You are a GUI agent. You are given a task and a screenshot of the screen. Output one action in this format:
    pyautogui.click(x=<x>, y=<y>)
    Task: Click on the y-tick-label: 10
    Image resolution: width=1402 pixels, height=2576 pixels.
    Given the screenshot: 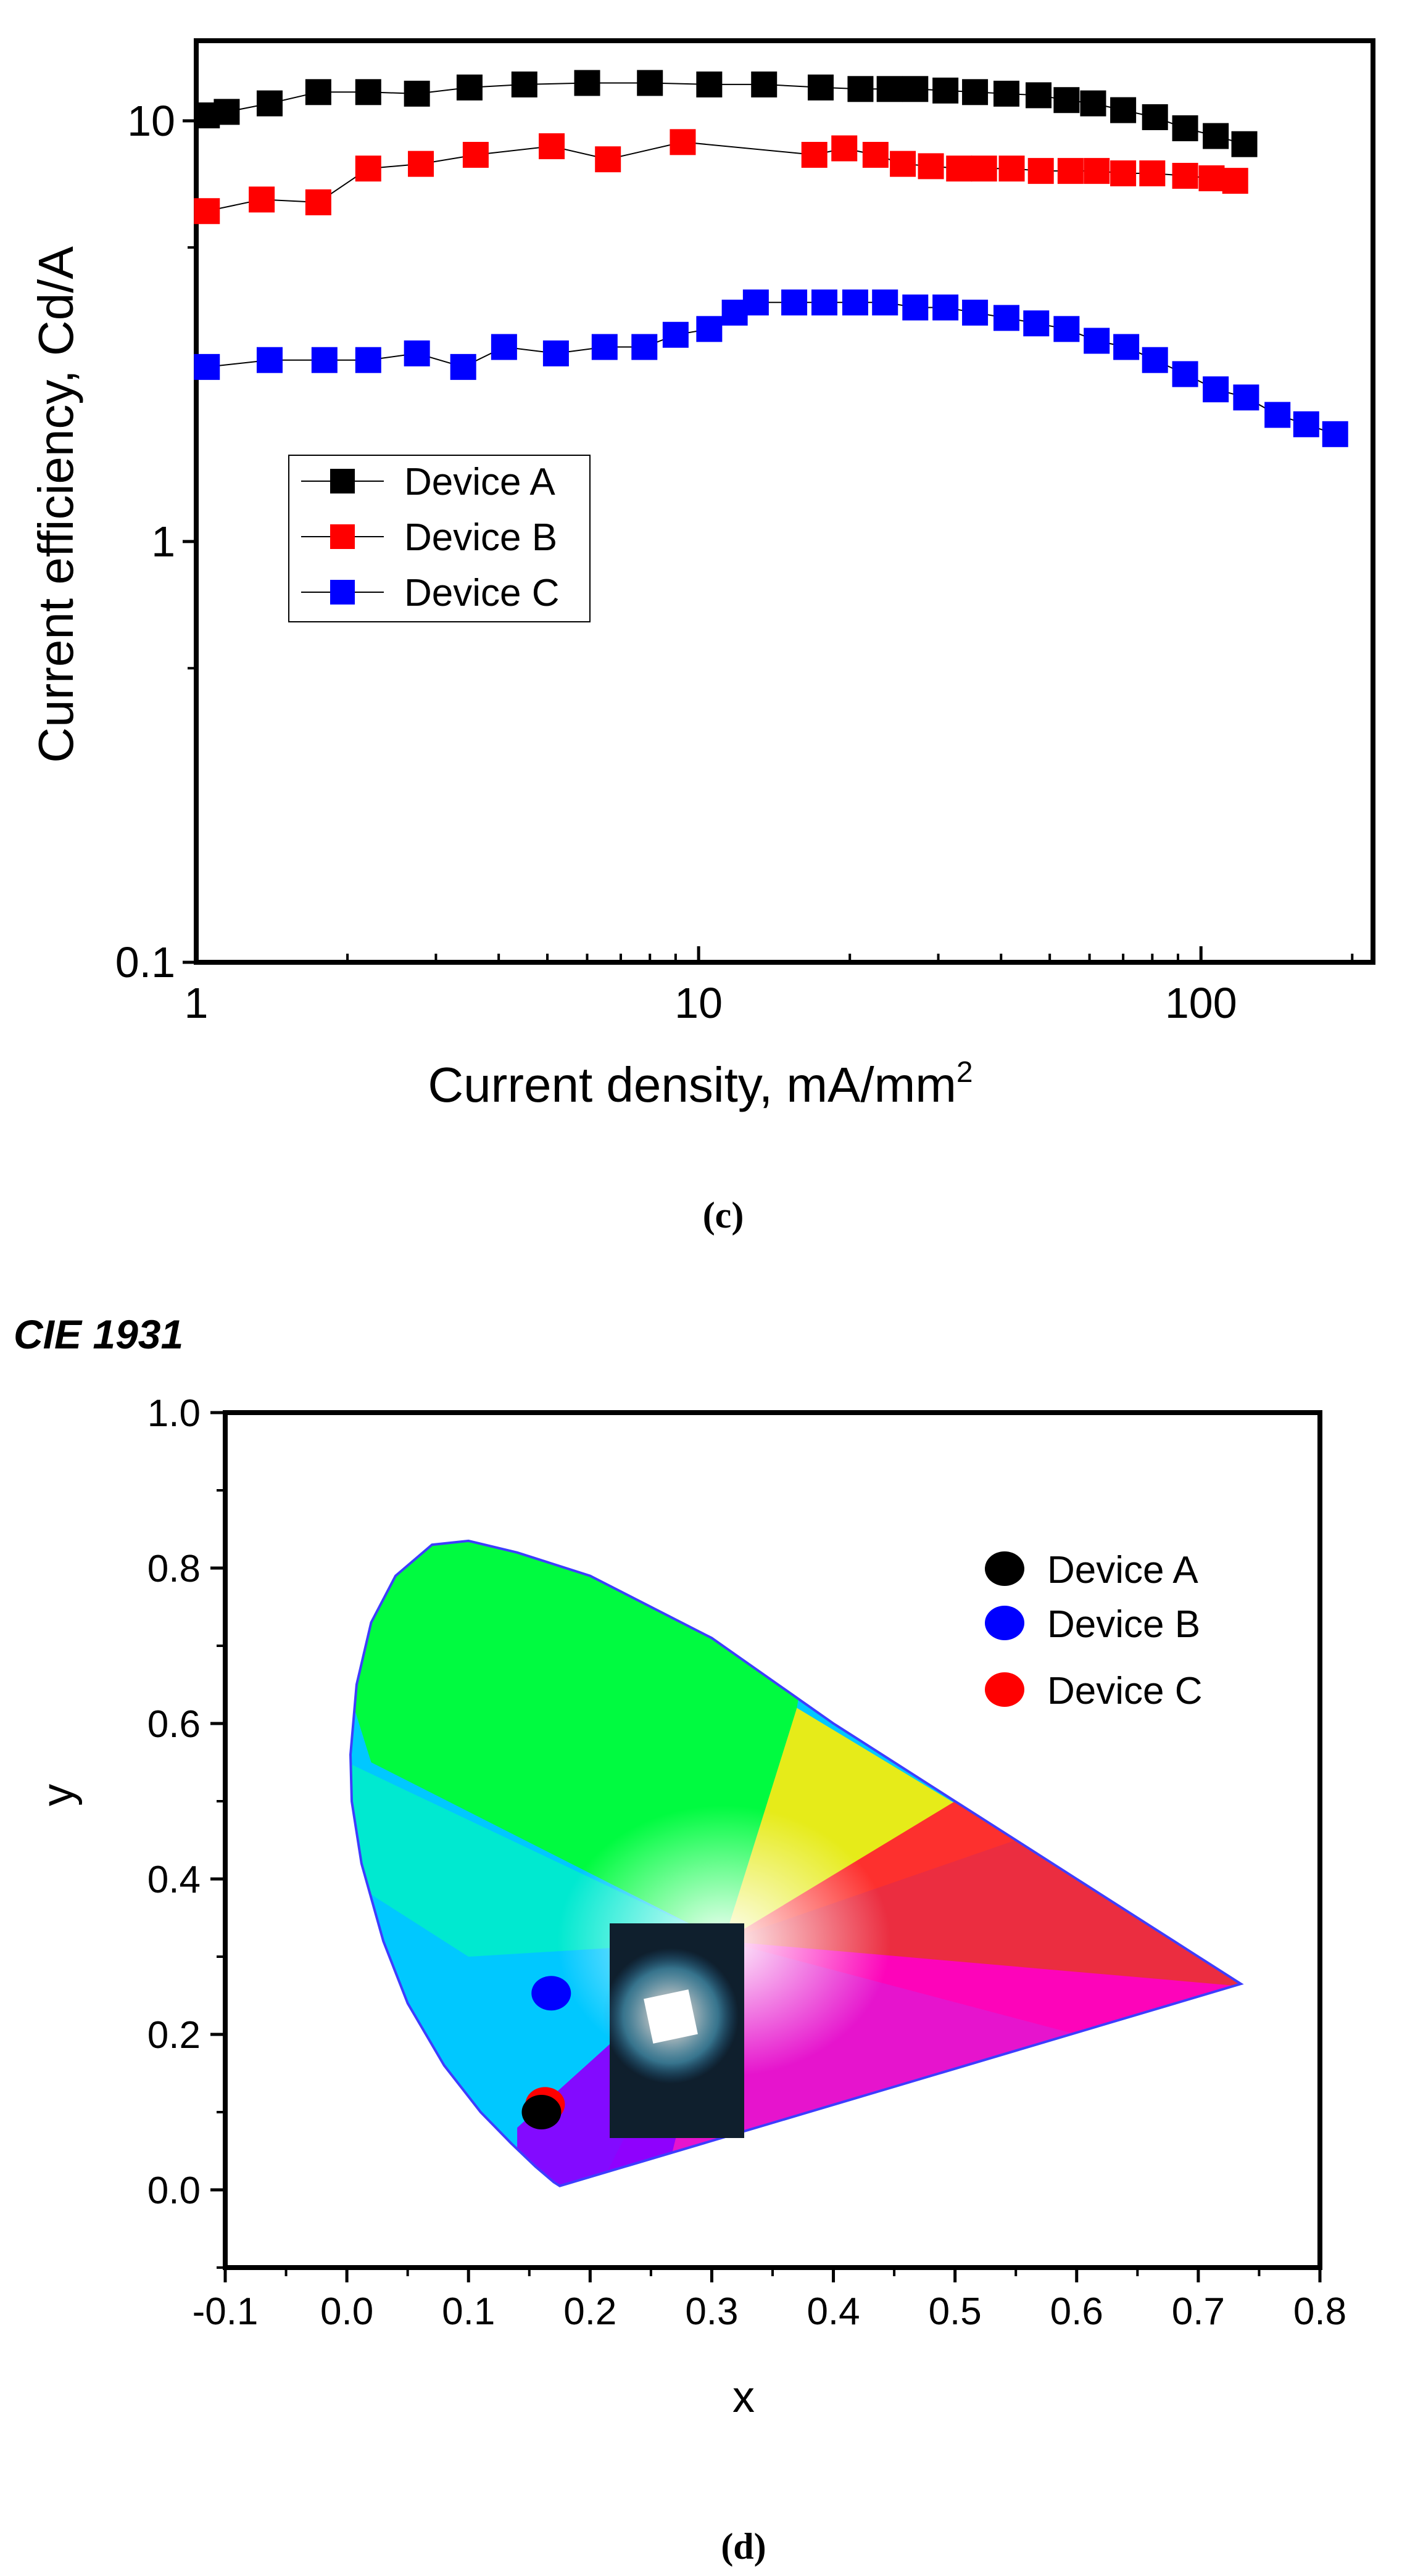 What is the action you would take?
    pyautogui.click(x=151, y=121)
    